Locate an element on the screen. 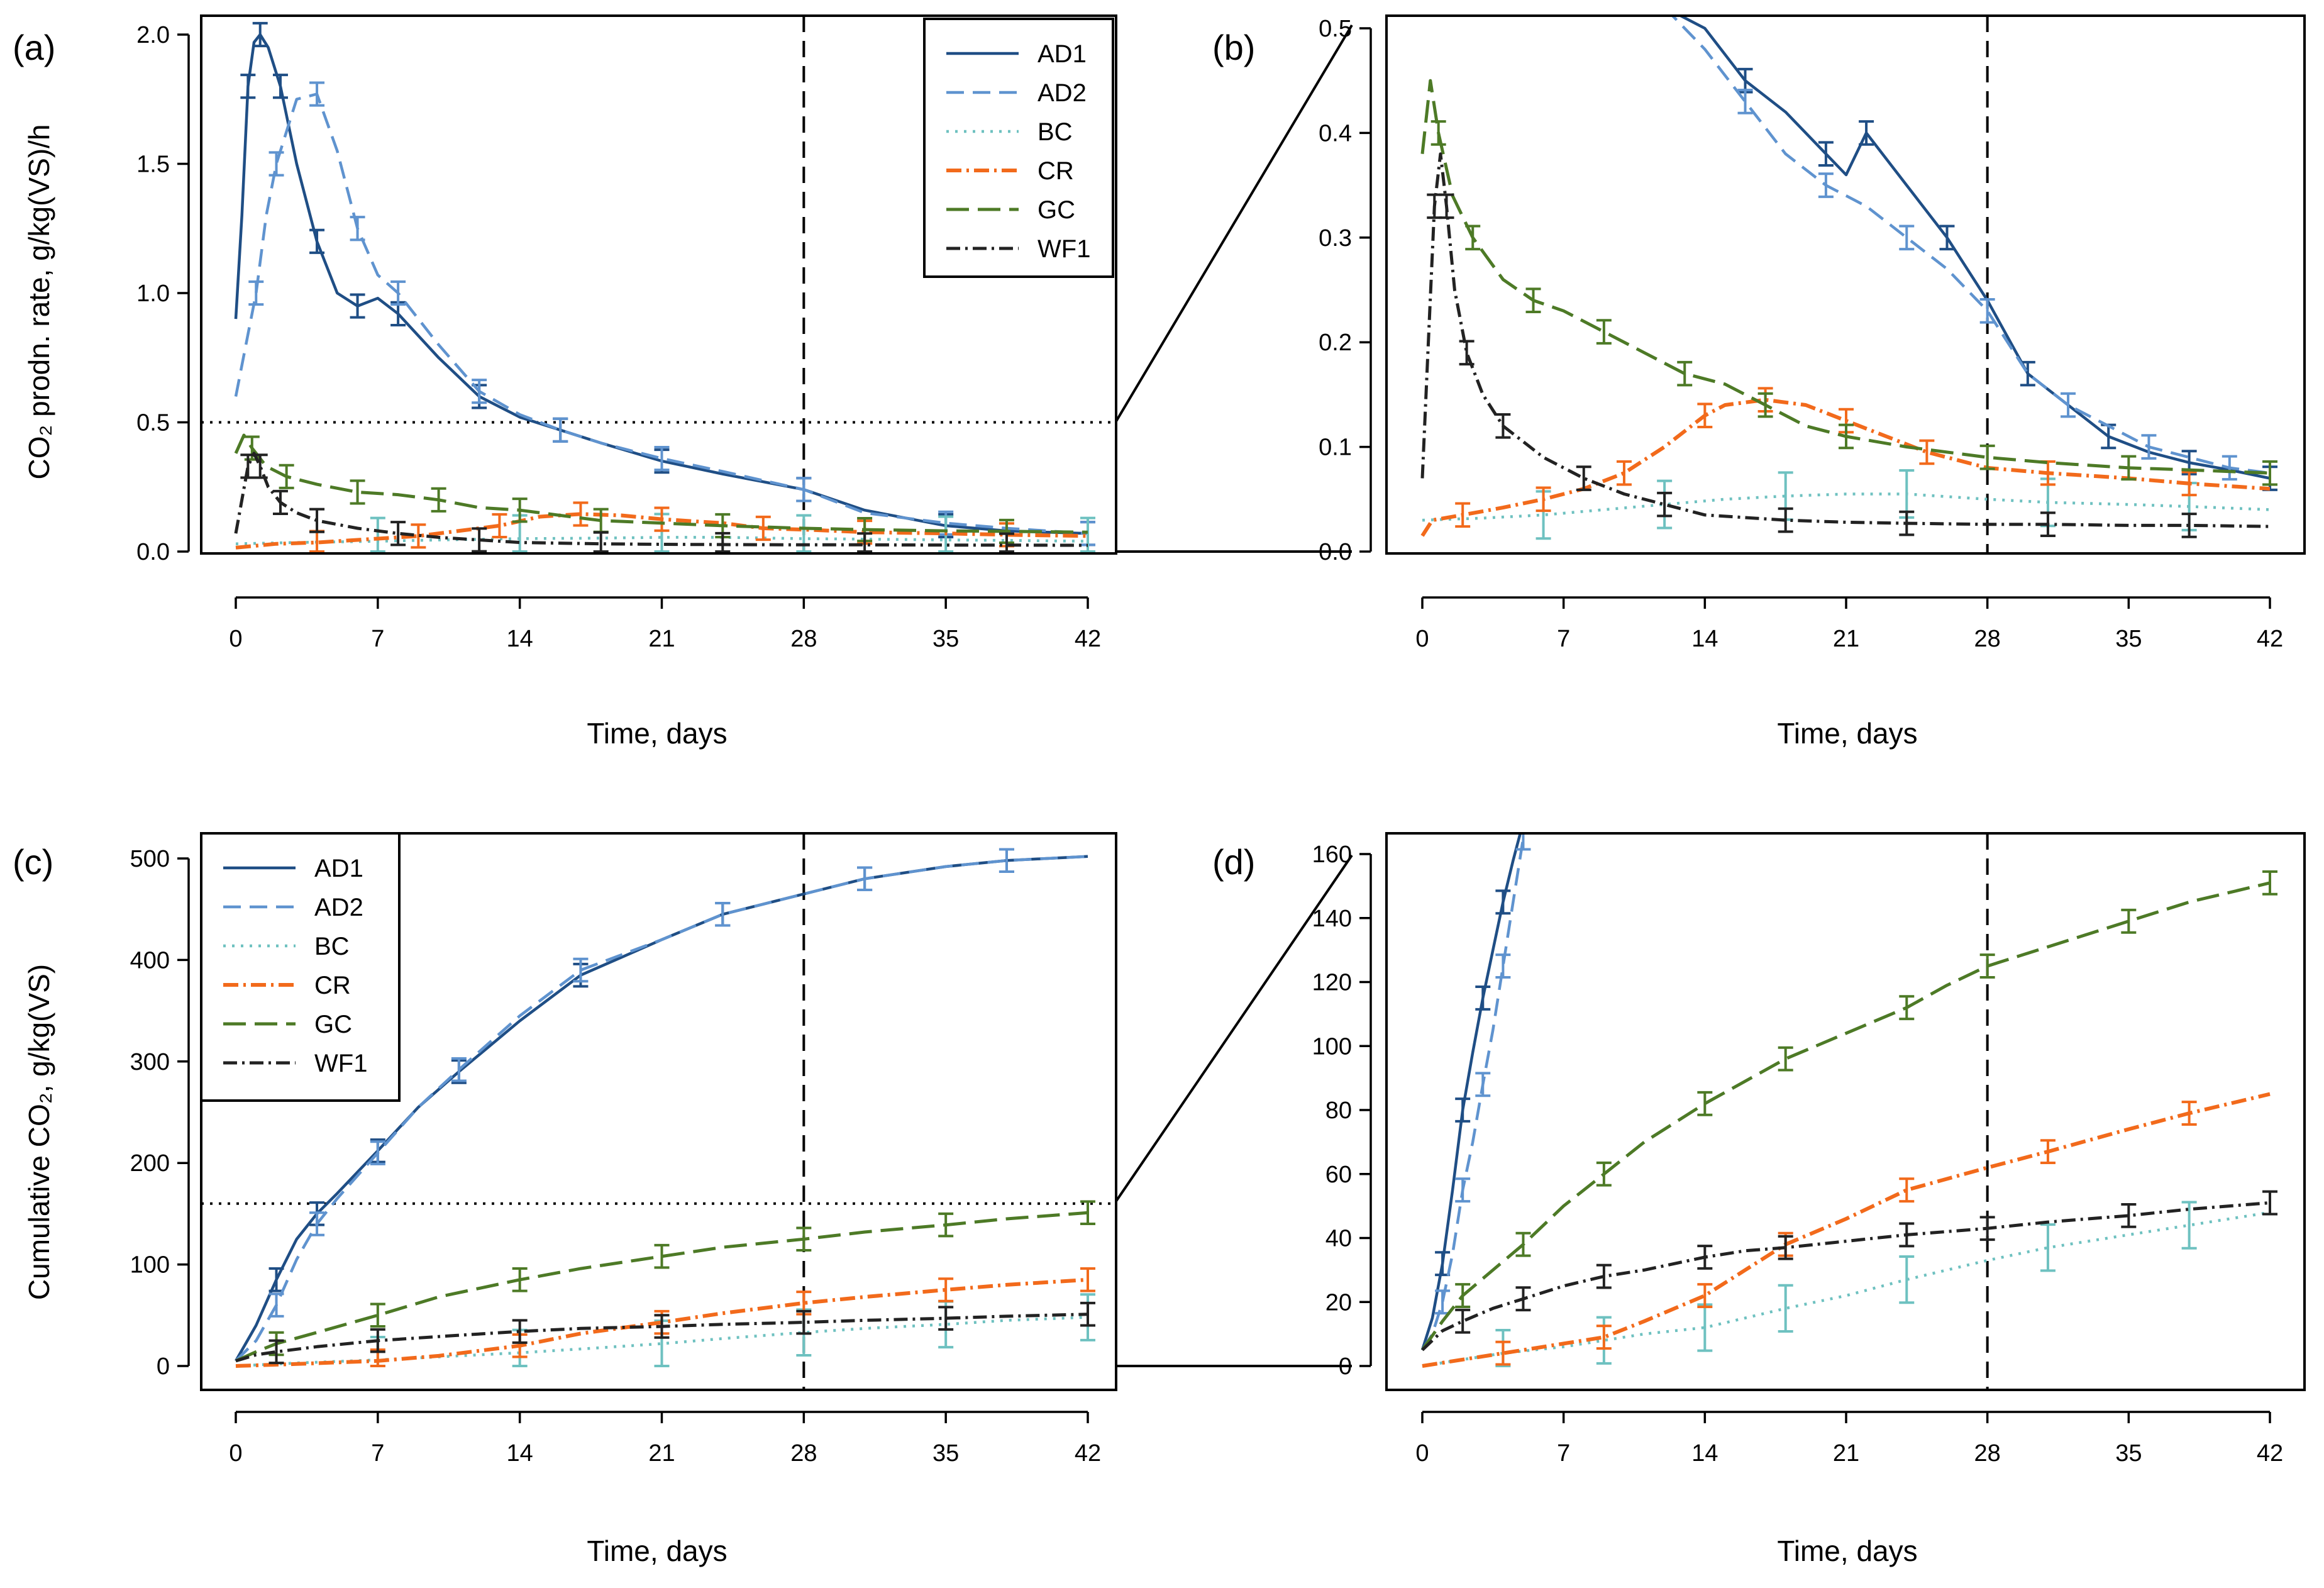  y-tick-label: 80 is located at coordinates (1338, 1110).